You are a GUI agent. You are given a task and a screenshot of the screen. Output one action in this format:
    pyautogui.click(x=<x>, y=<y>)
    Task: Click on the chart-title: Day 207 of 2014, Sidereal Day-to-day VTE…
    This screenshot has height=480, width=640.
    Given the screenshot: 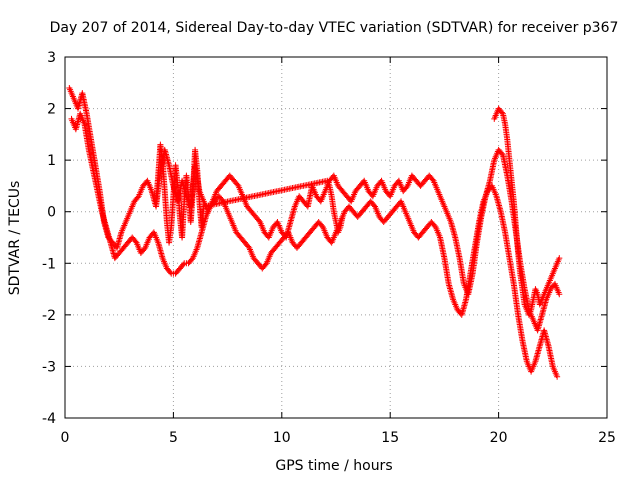 What is the action you would take?
    pyautogui.click(x=334, y=28)
    